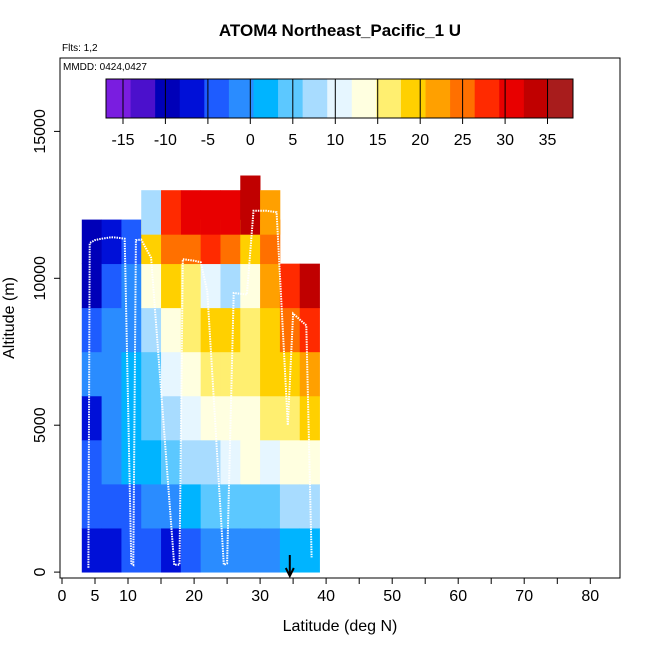 This screenshot has width=650, height=650. I want to click on colorbar-tick-label: -5, so click(208, 140).